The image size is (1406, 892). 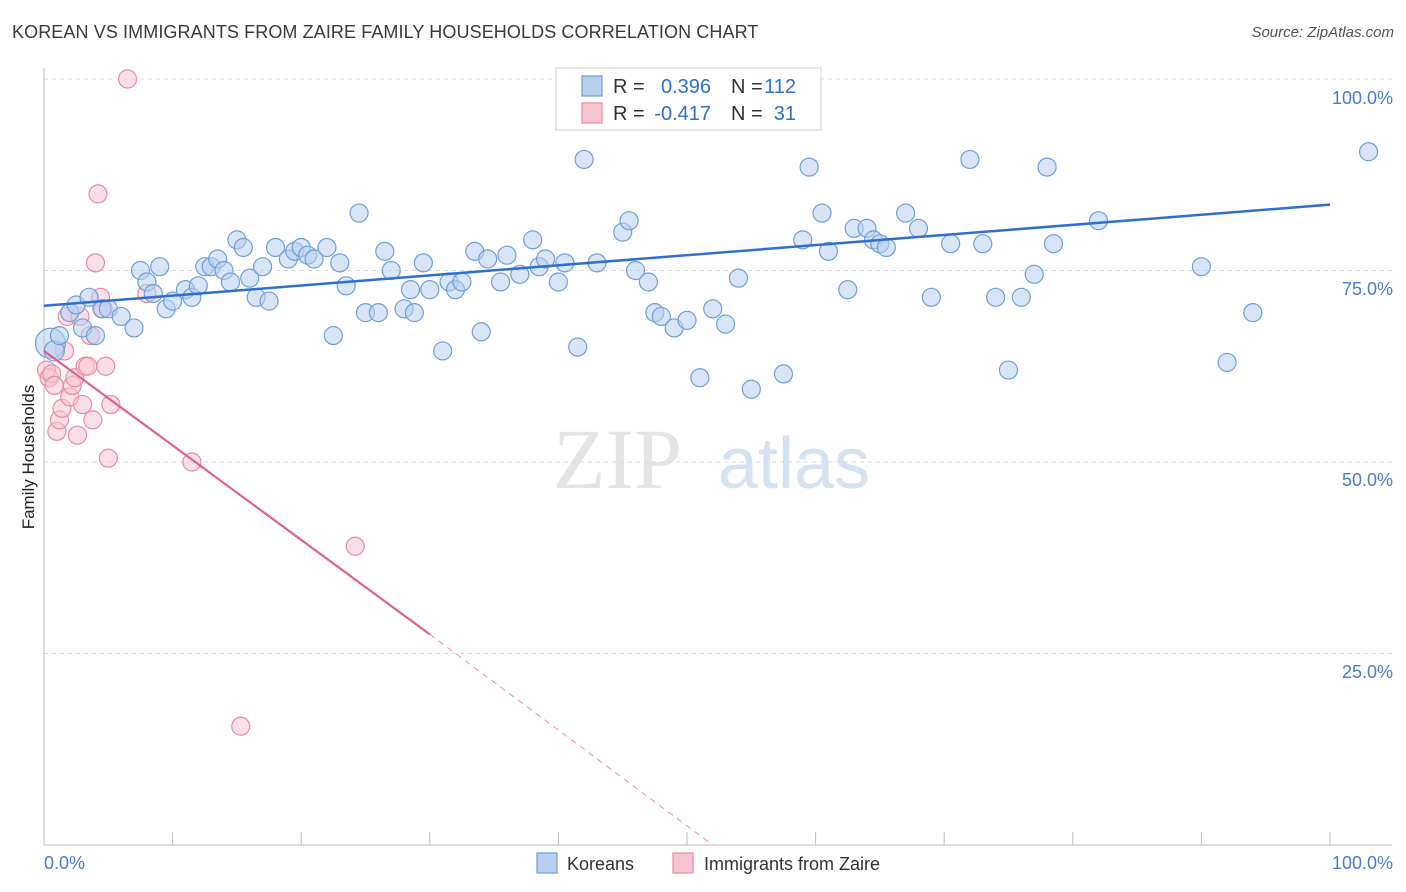 I want to click on y-axis-label: Family Households, so click(x=28, y=457).